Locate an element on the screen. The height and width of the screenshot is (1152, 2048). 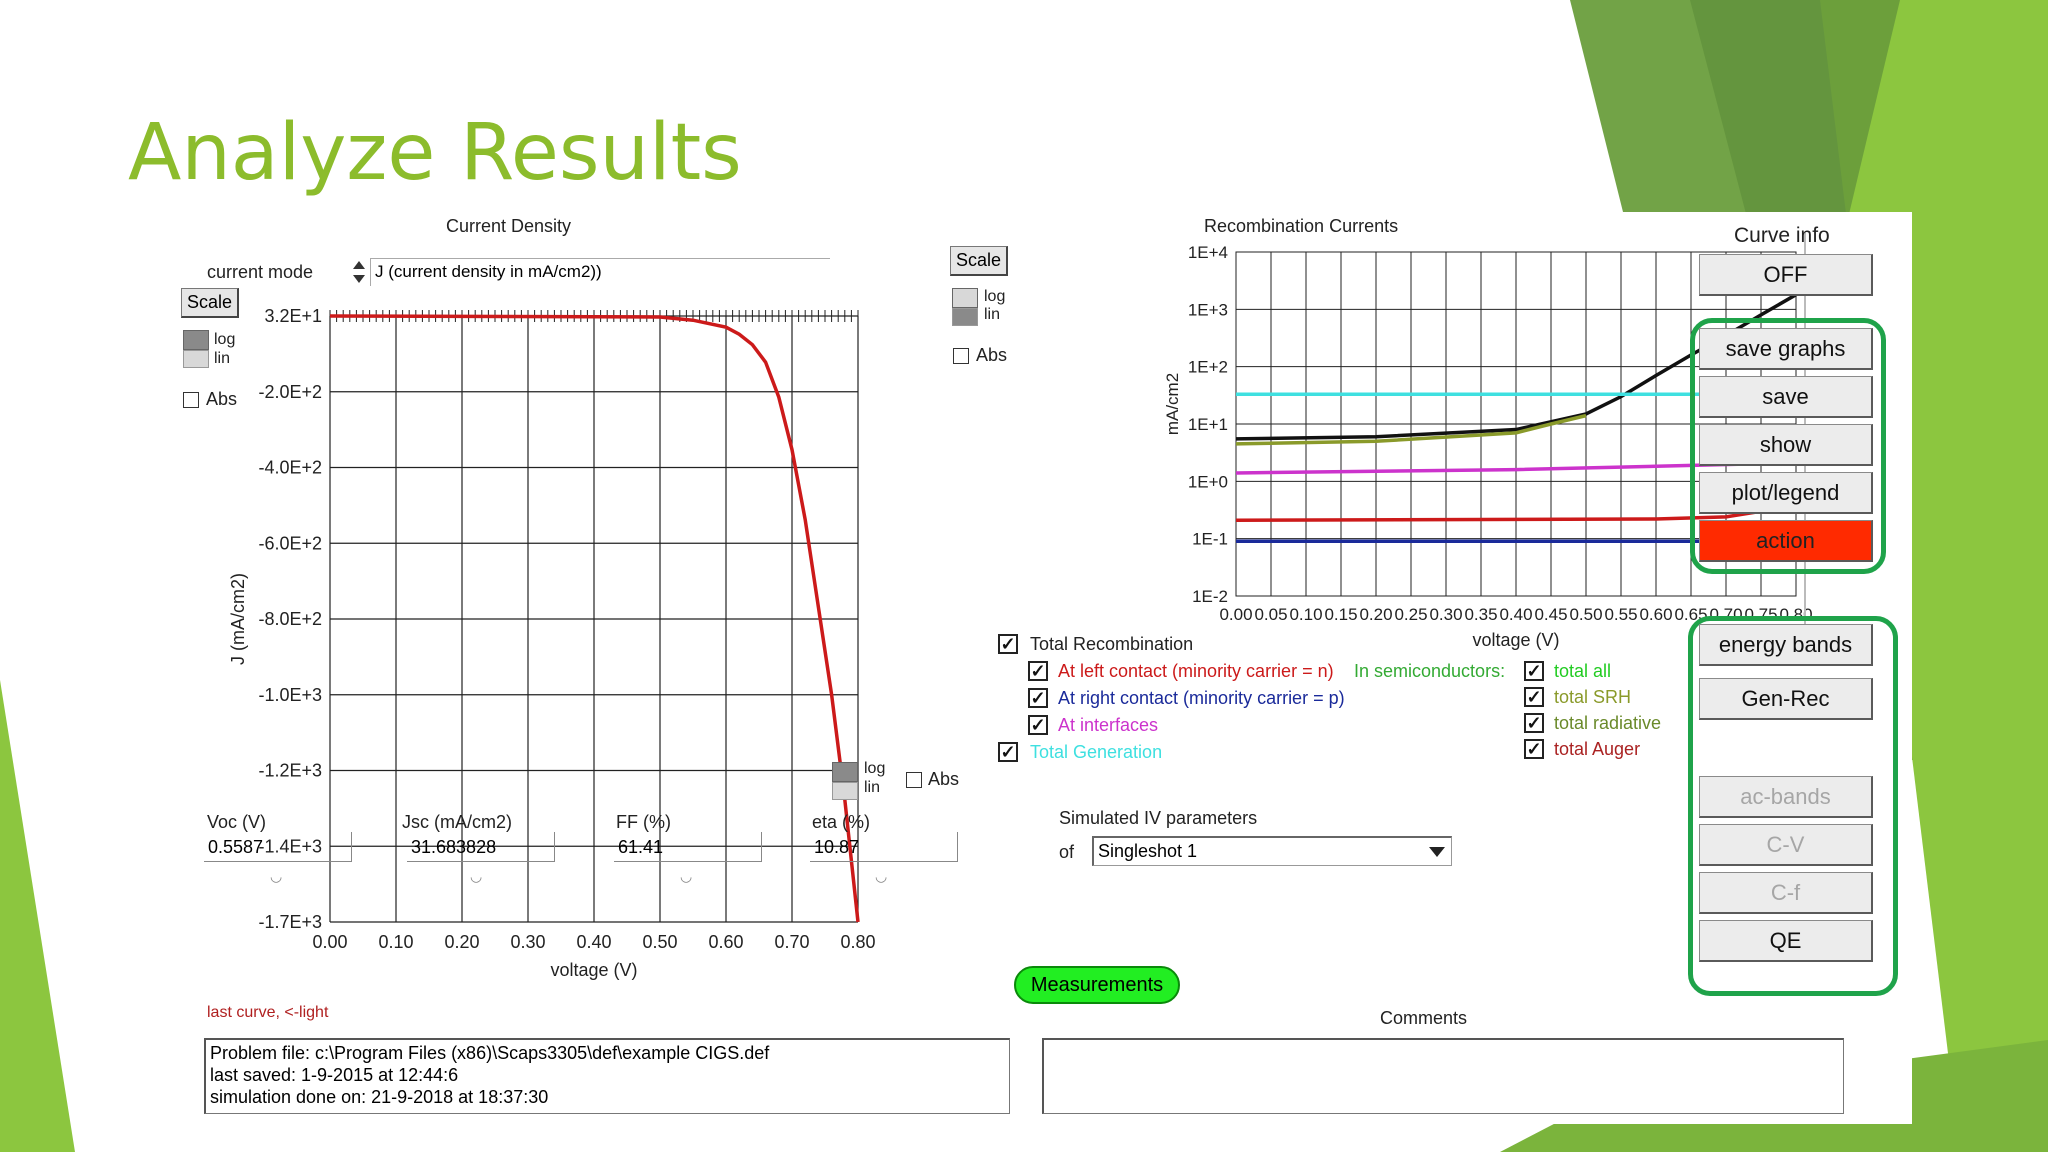
left-lin-label: lin is located at coordinates (222, 358).